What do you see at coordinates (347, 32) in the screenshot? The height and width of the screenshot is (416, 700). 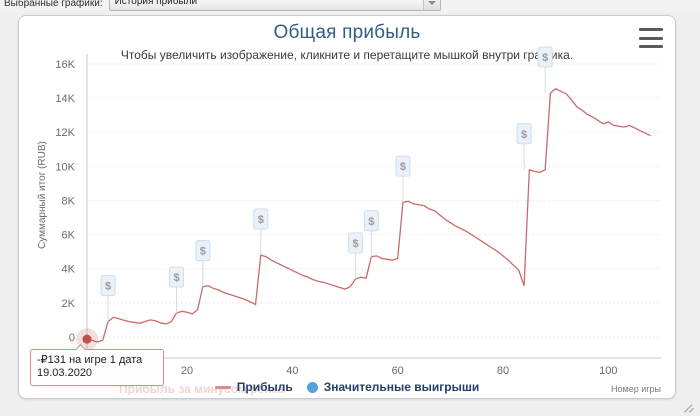 I see `page-title: Общая прибыль` at bounding box center [347, 32].